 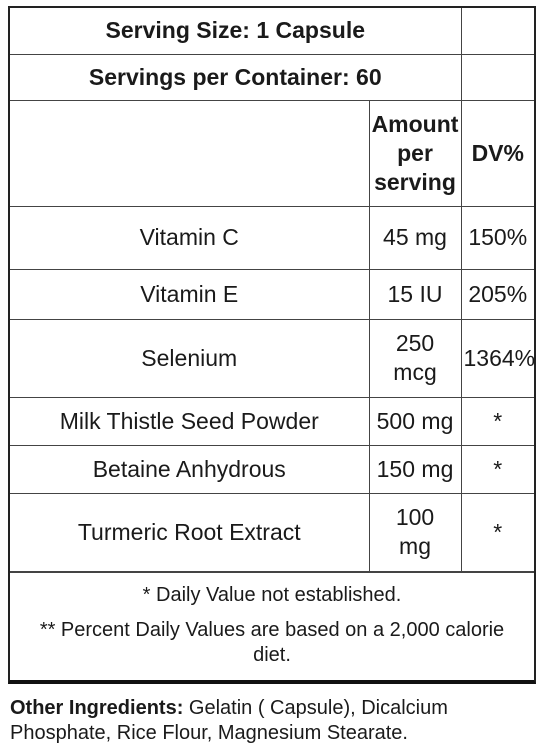 I want to click on nutrient-amount: 500 mg, so click(x=415, y=421).